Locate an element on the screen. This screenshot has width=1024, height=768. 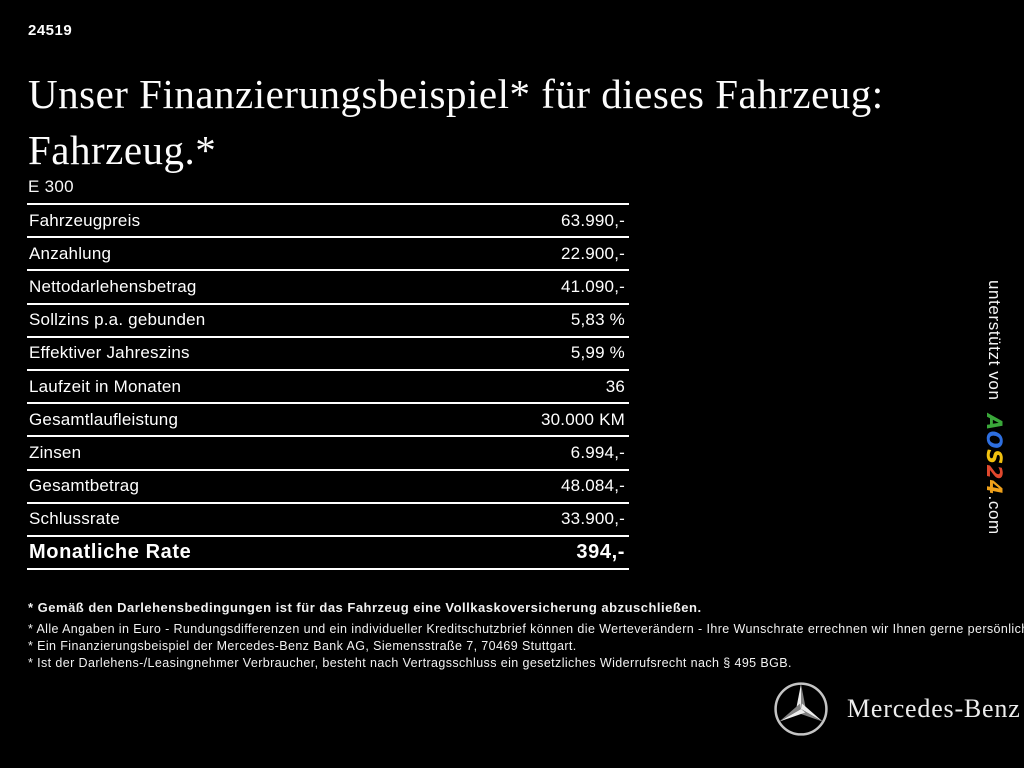
row-value: 41.090,- is located at coordinates (593, 286).